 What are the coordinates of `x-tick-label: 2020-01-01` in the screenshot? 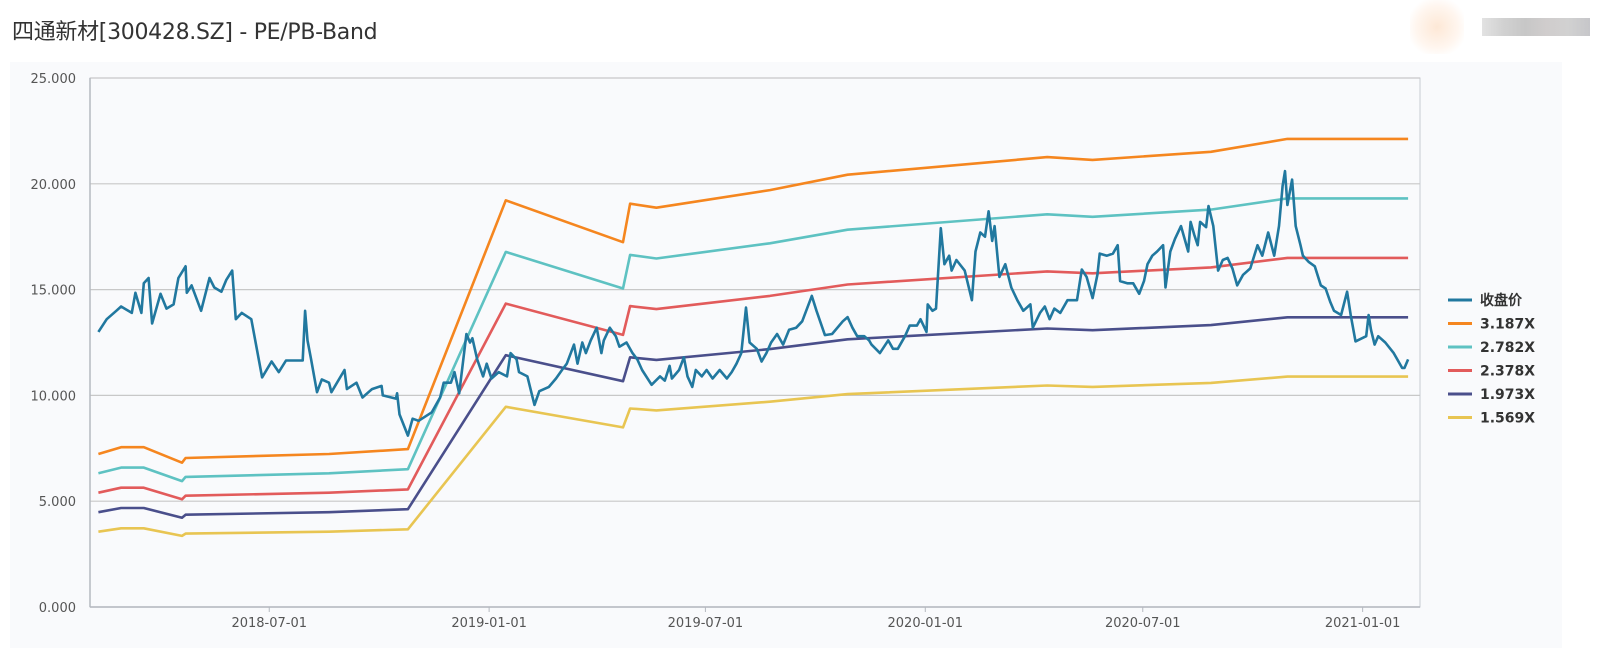 It's located at (926, 623).